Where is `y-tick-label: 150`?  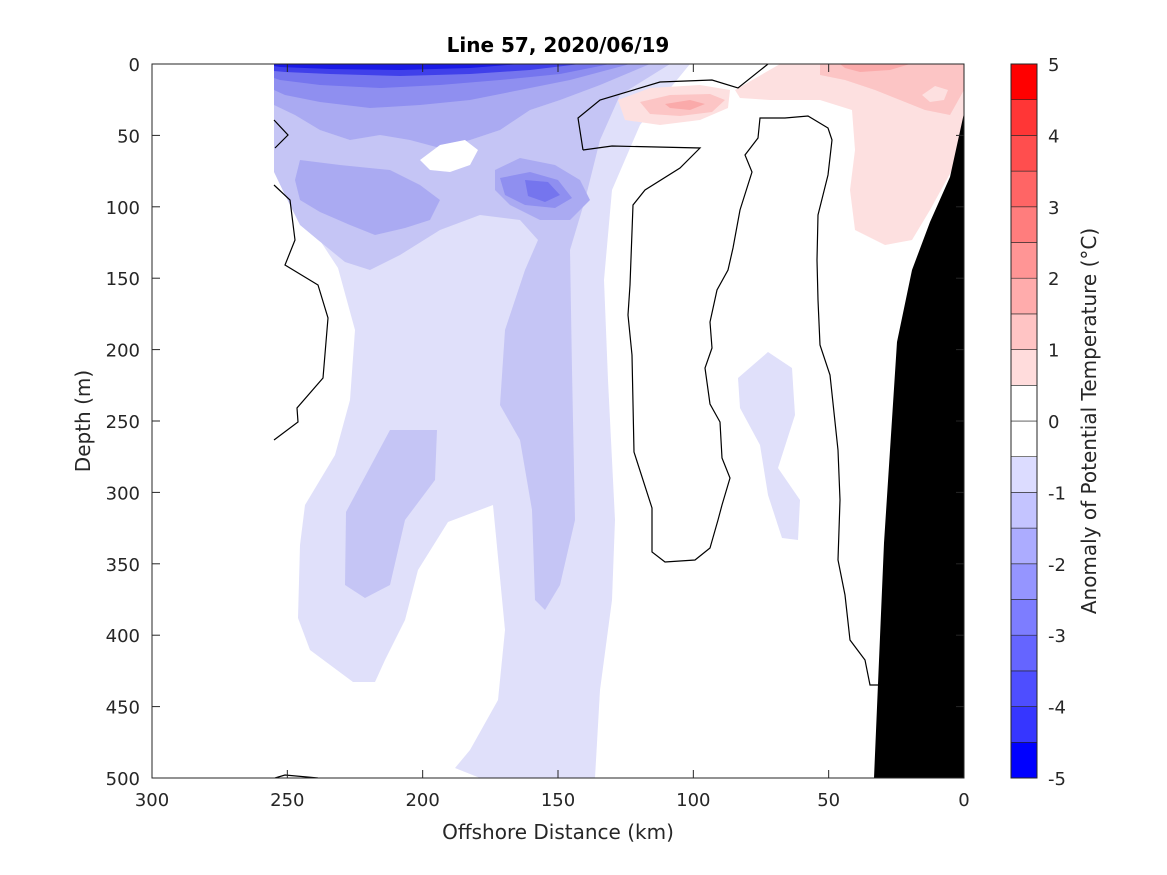 y-tick-label: 150 is located at coordinates (123, 279).